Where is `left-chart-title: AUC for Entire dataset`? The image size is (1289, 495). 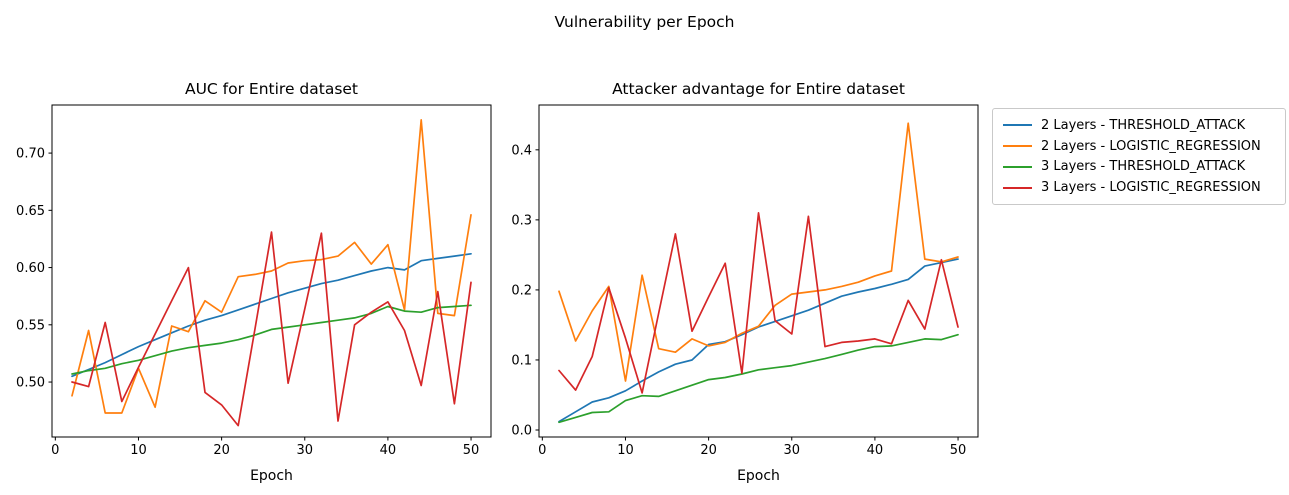
left-chart-title: AUC for Entire dataset is located at coordinates (271, 89).